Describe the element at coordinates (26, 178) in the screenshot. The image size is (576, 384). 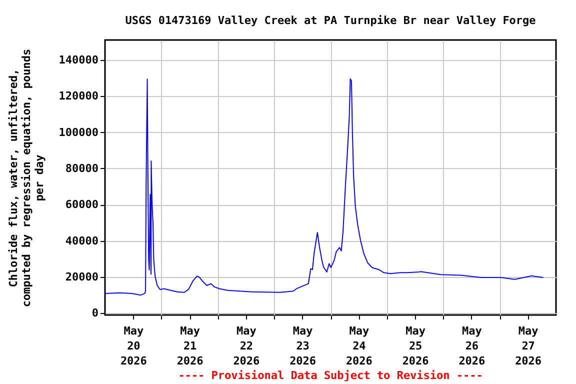
I see `y-axis-title: Chloride flux, water, unfiltered, computed by regression equation, pounds per day` at that location.